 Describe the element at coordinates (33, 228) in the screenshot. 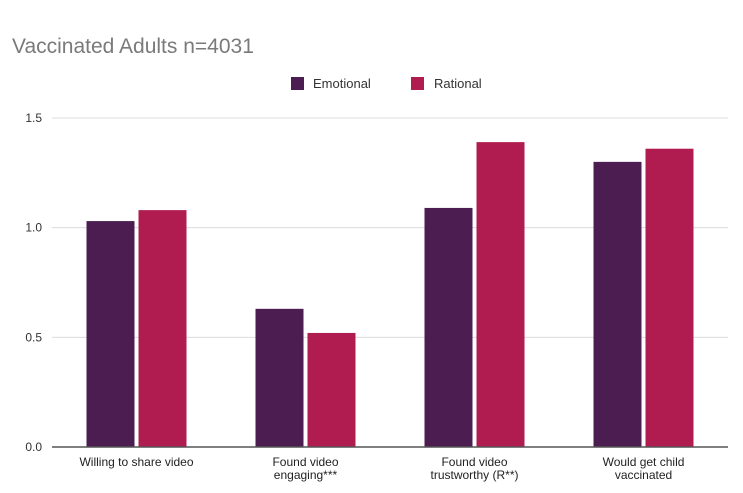

I see `y-tick-label: 1.0` at that location.